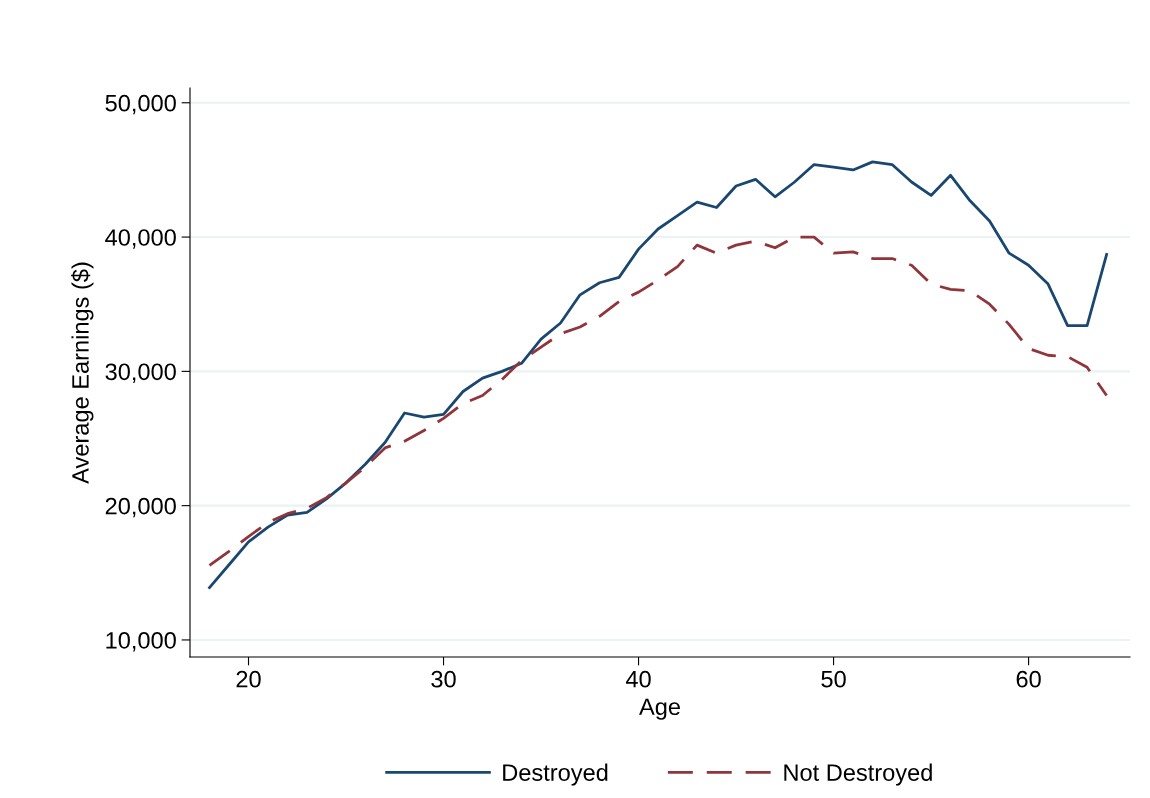  I want to click on x-tick-label: 50, so click(833, 679).